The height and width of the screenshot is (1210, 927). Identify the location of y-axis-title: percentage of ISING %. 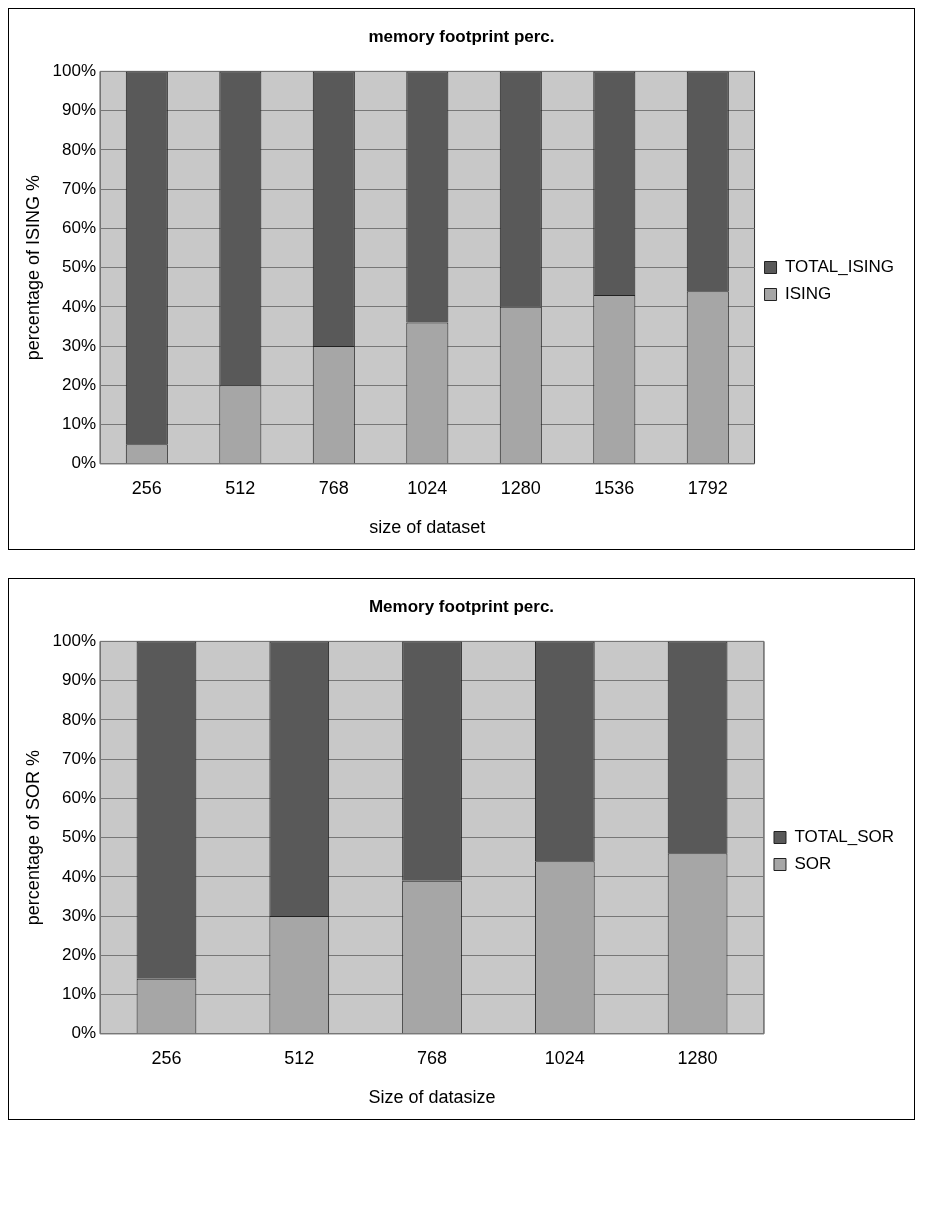
(32, 268).